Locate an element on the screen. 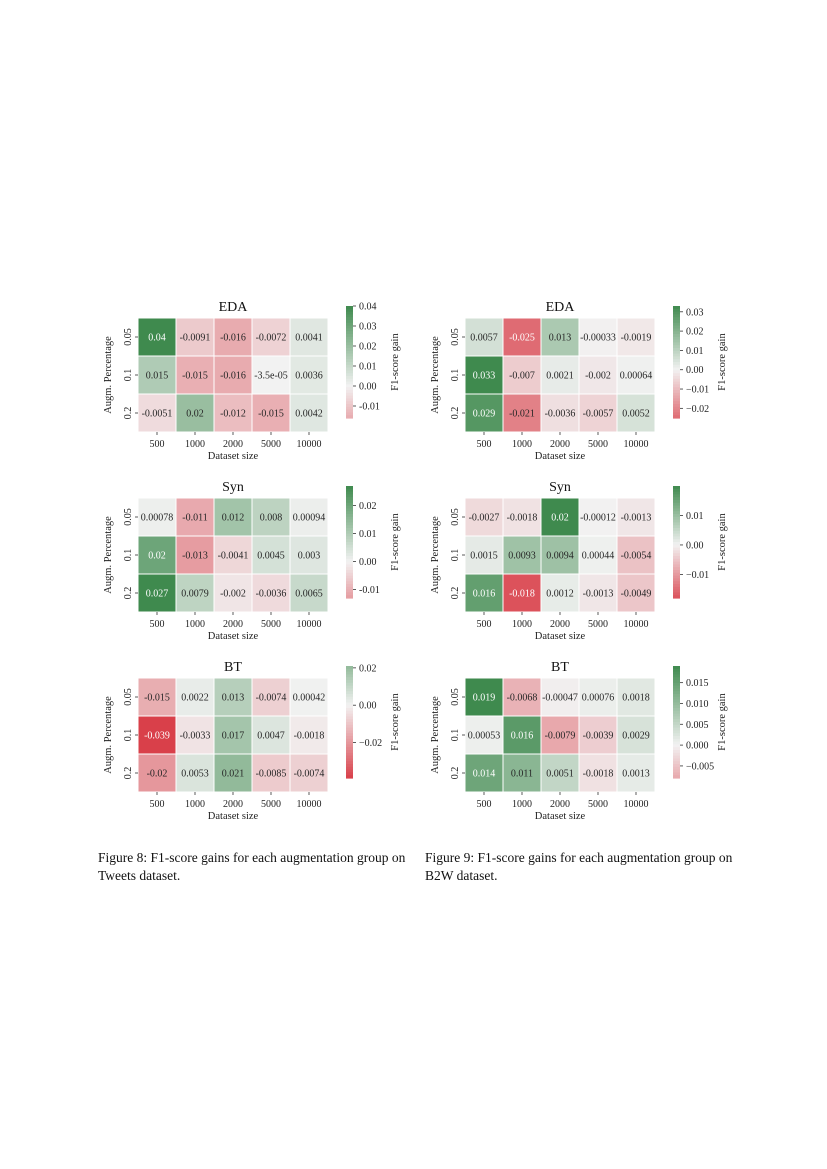 This screenshot has height=1169, width=827. cell-value-label: -0.0041 is located at coordinates (233, 556).